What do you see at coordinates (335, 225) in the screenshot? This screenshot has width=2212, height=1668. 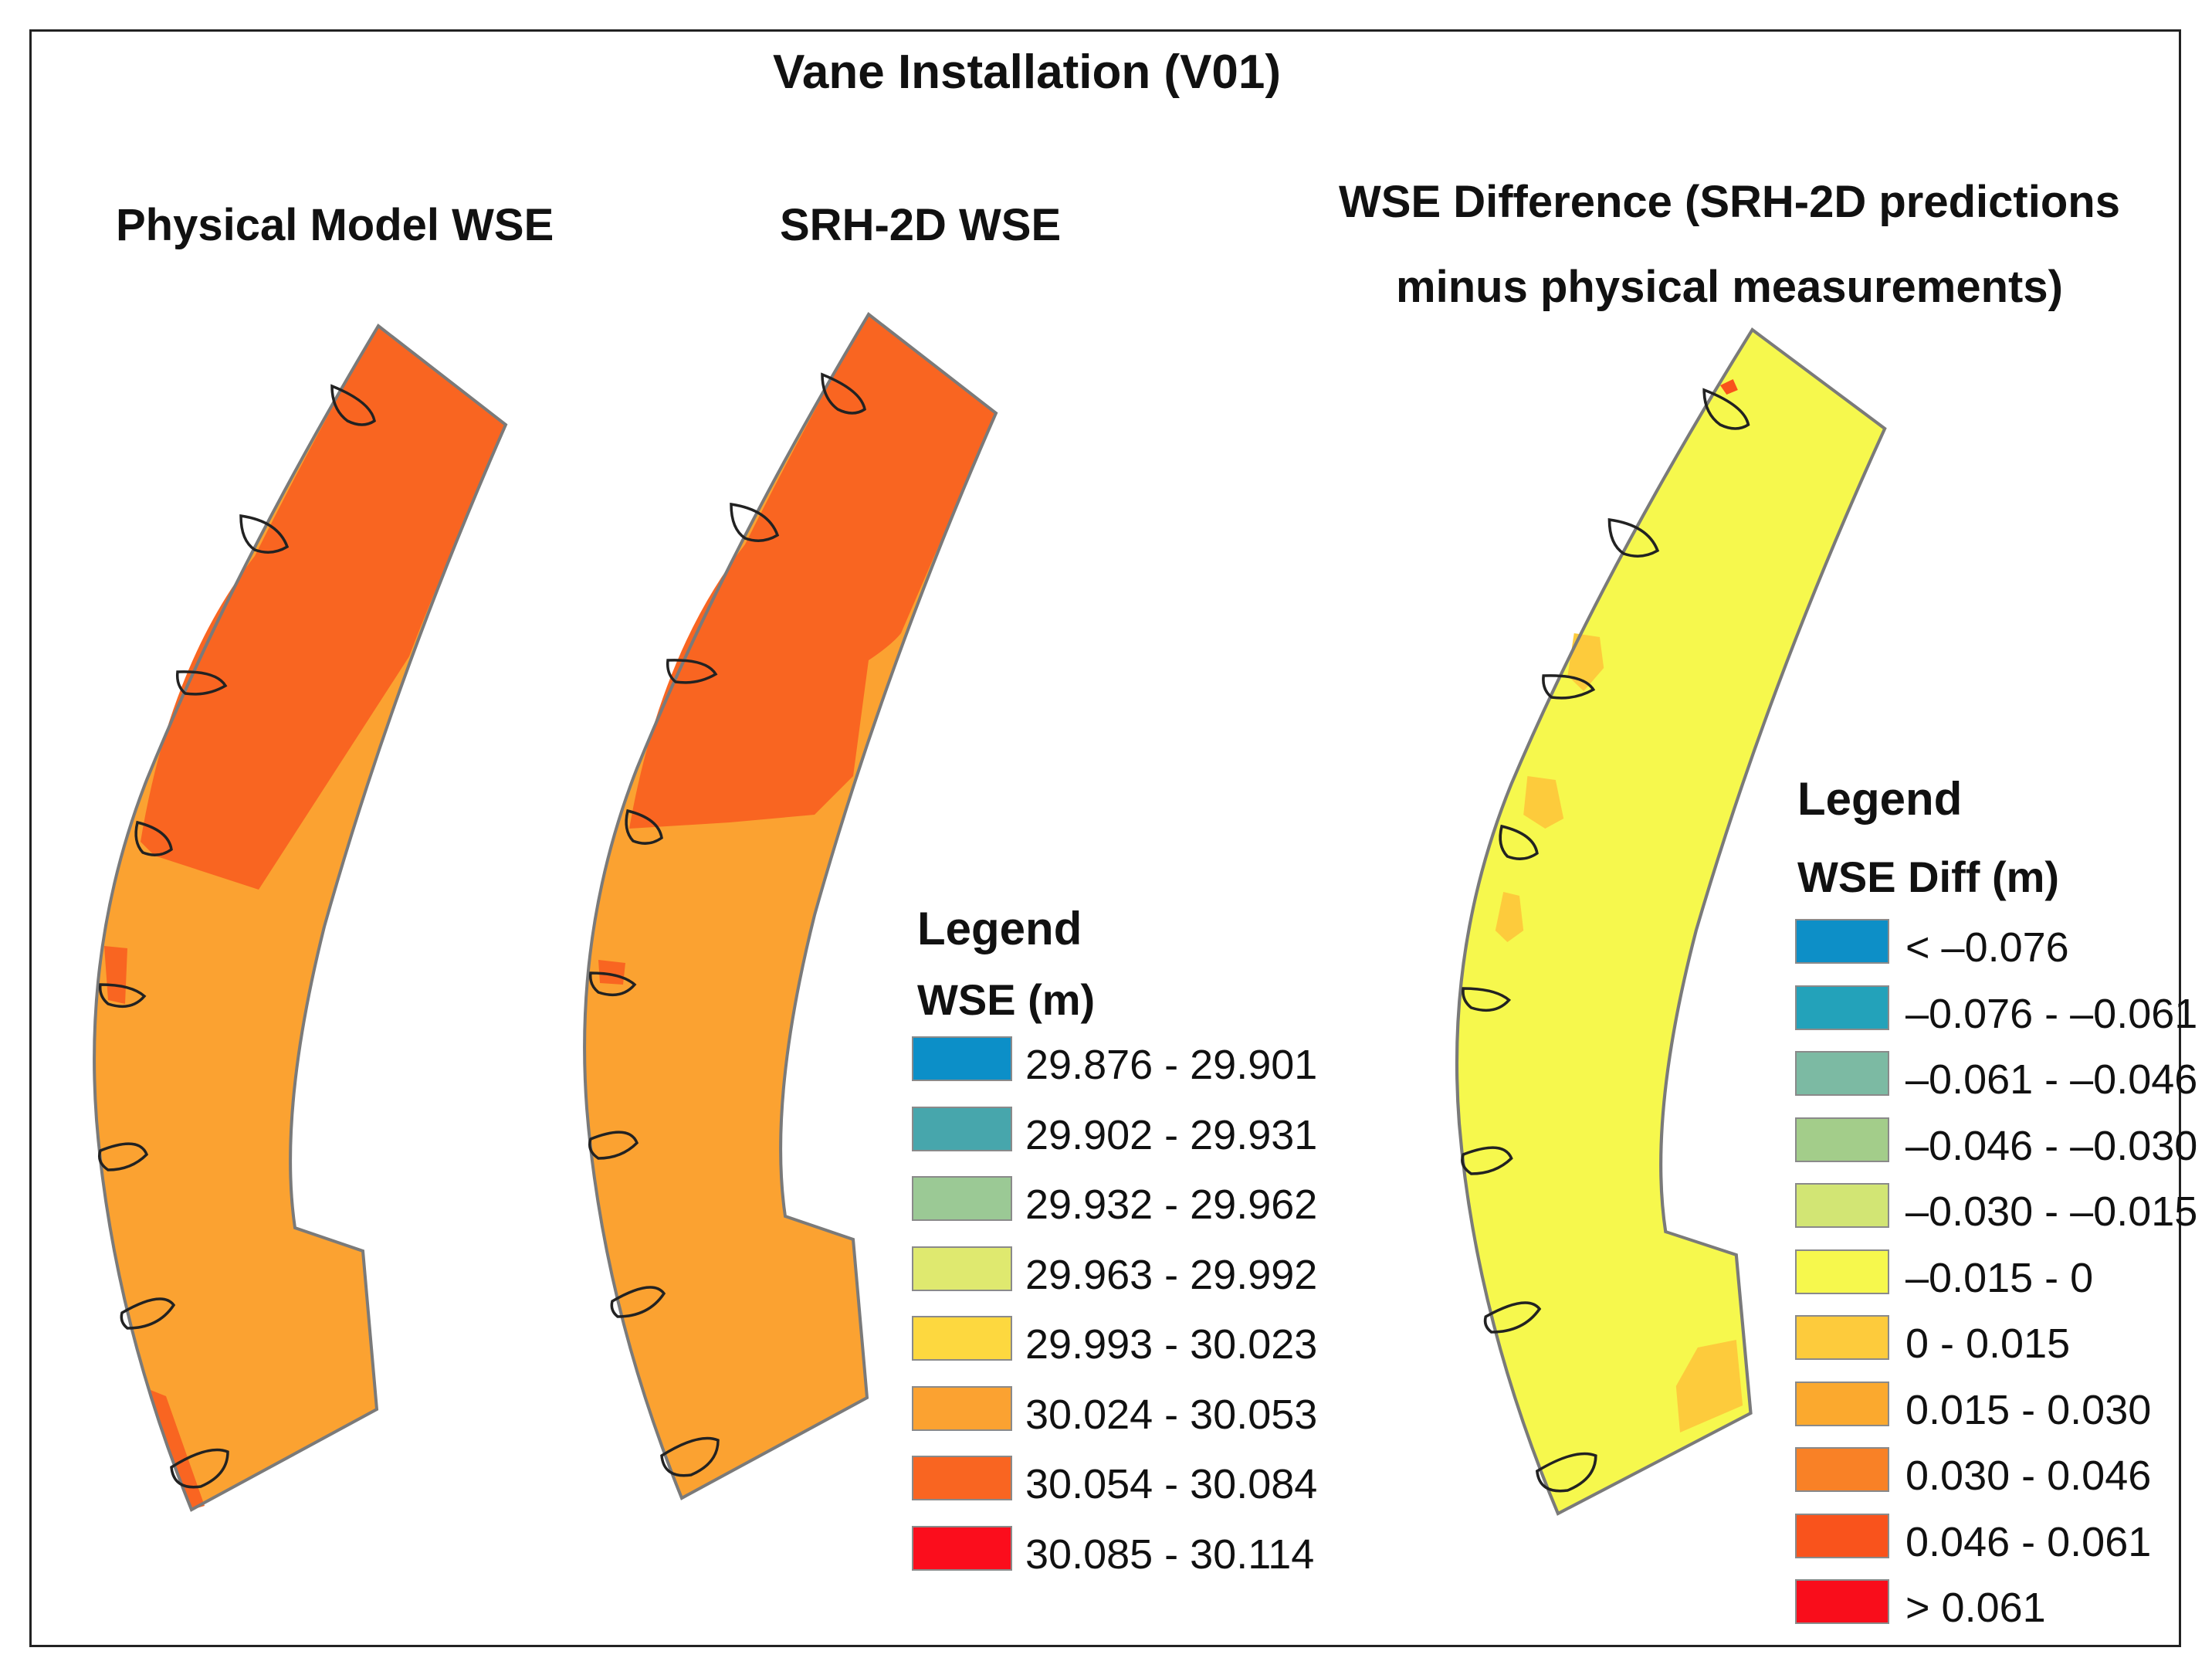 I see `physical-panel-title: Physical Model WSE` at bounding box center [335, 225].